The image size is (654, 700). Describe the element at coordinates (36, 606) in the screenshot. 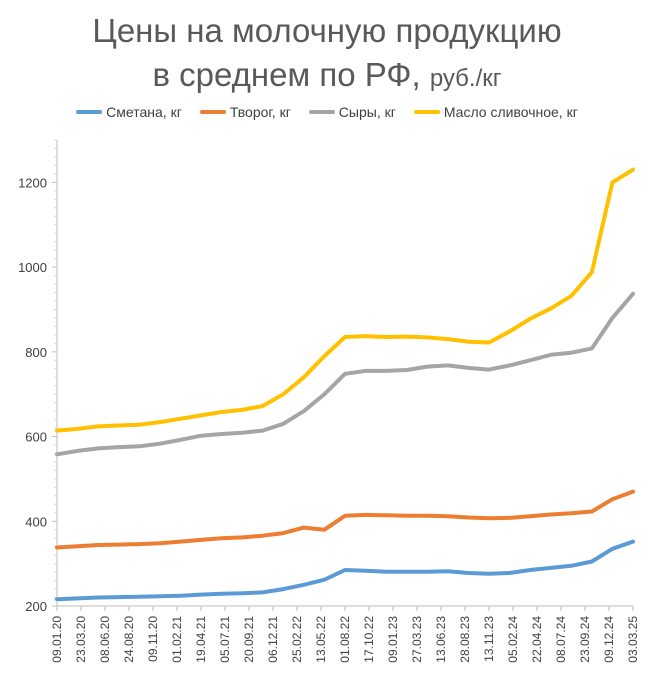

I see `y-tick-label: 200` at that location.